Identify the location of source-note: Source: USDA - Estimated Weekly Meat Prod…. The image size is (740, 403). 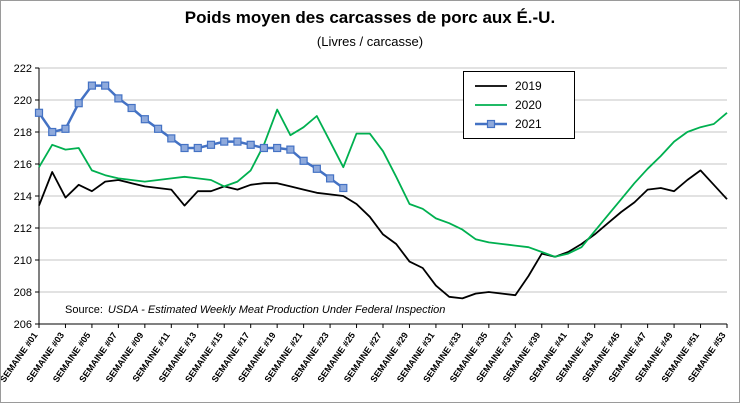
(255, 310).